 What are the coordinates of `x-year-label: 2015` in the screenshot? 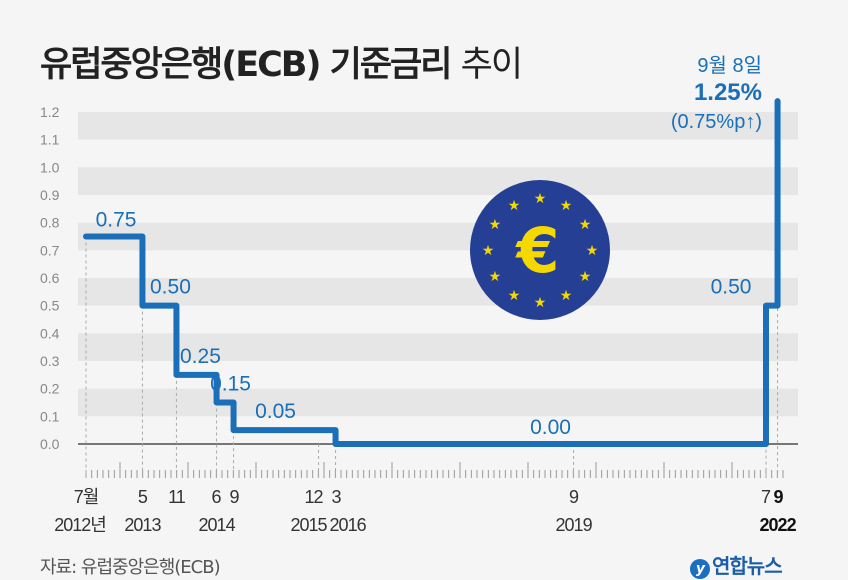 It's located at (309, 525).